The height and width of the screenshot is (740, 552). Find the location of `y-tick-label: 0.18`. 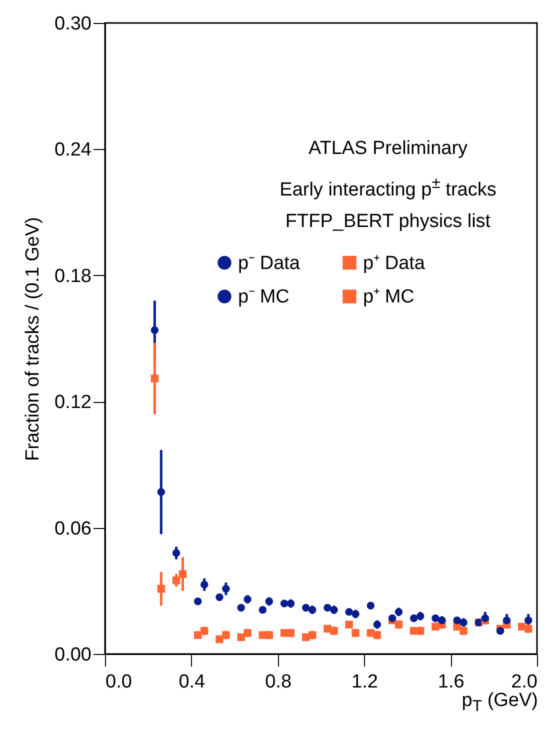

y-tick-label: 0.18 is located at coordinates (73, 276).